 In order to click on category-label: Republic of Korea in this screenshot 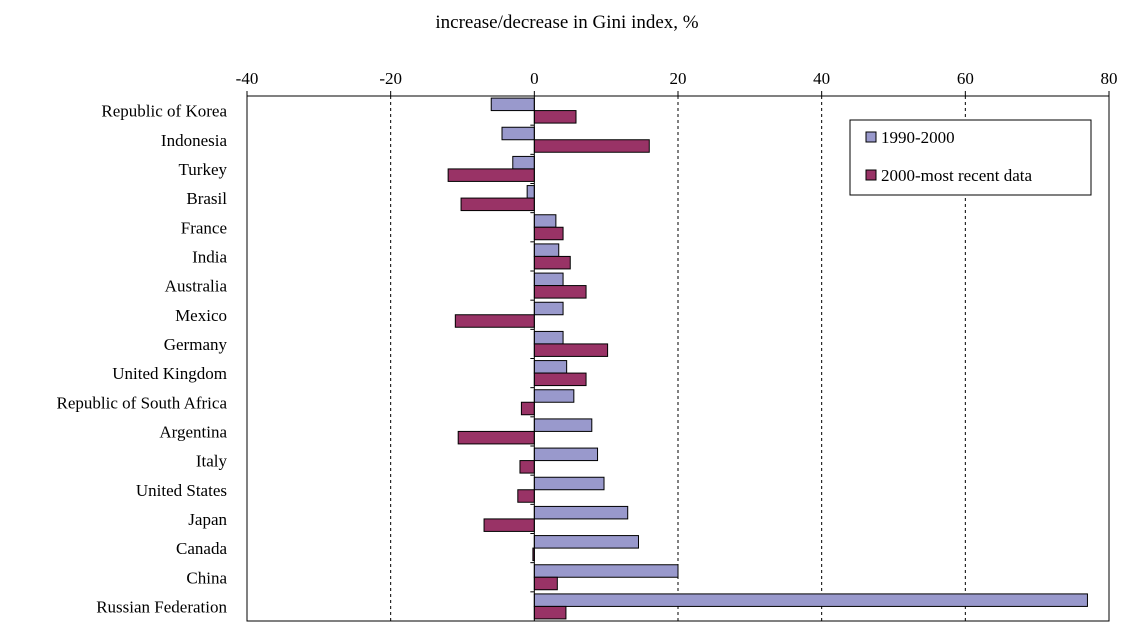, I will do `click(164, 111)`.